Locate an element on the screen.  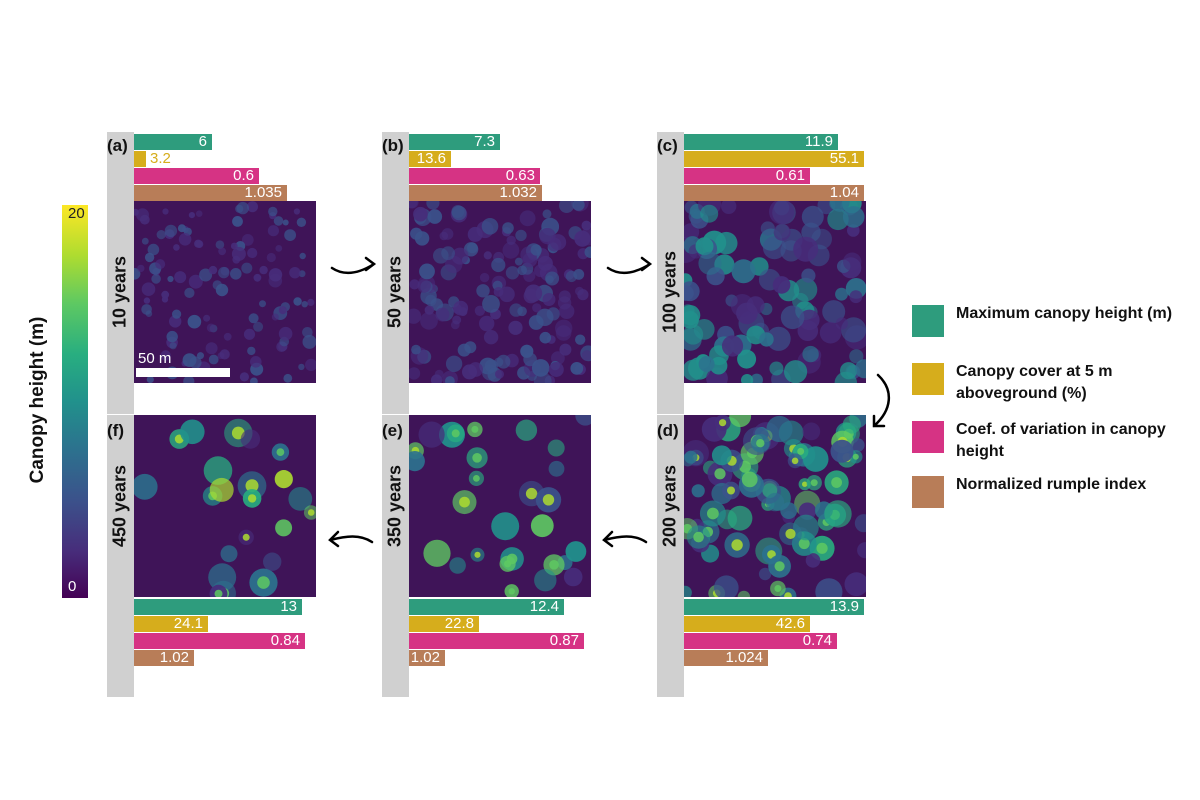
canopy-height-colorbar is located at coordinates (75, 401).